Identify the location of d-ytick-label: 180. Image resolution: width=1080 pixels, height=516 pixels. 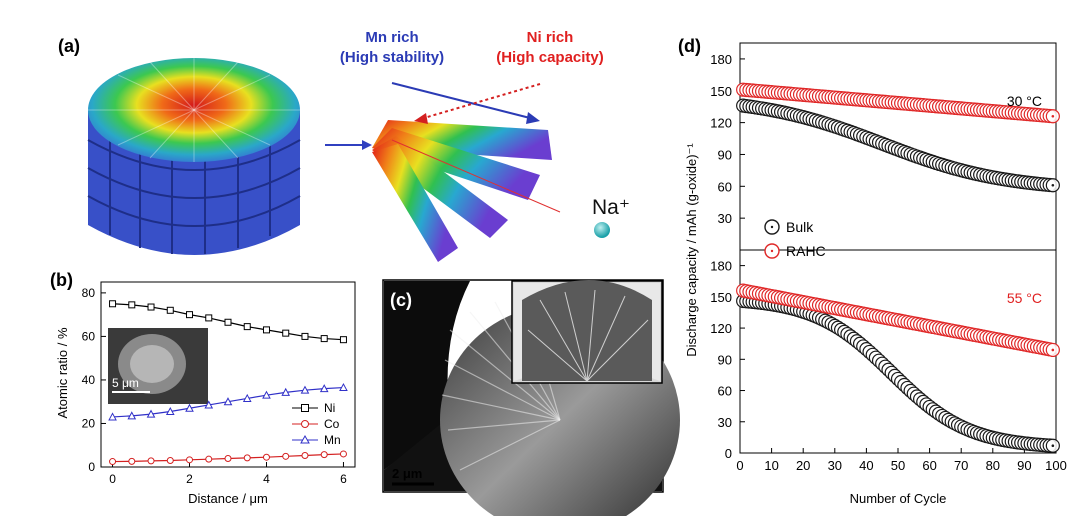
(721, 266).